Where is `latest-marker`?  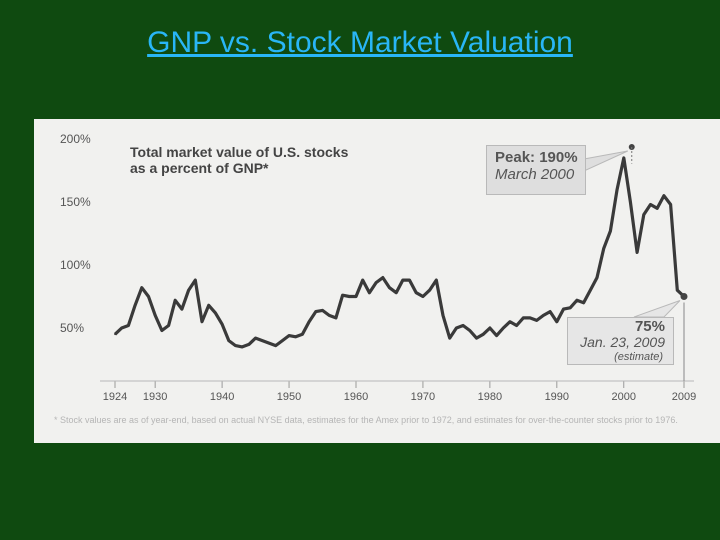
latest-marker is located at coordinates (684, 296).